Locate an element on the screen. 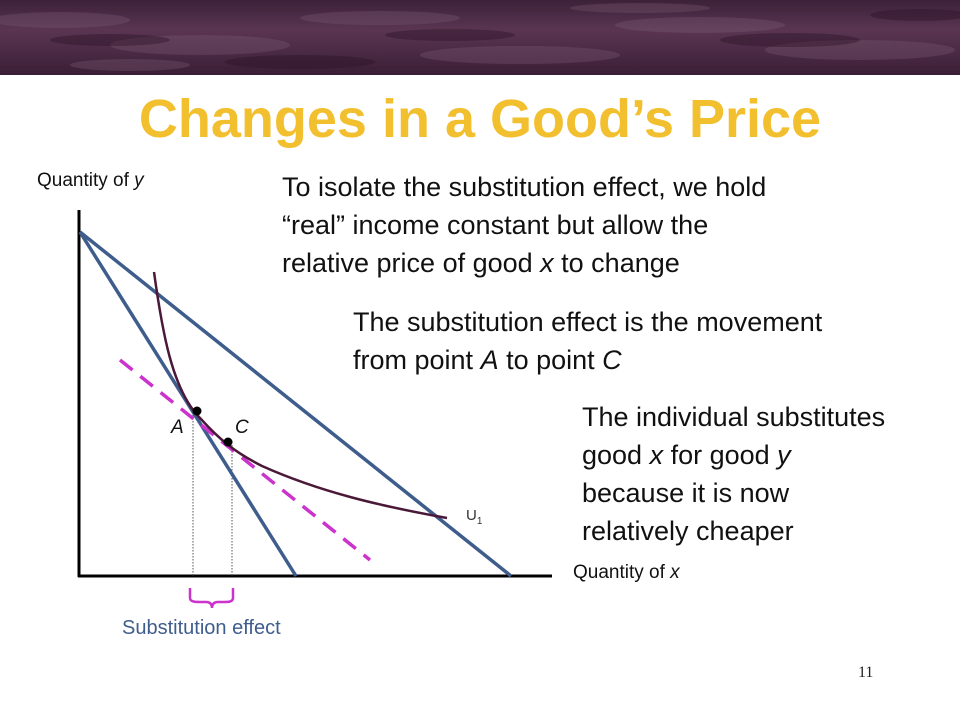 This screenshot has height=720, width=960. y-axis-label-text: Quantity of y is located at coordinates (90, 180).